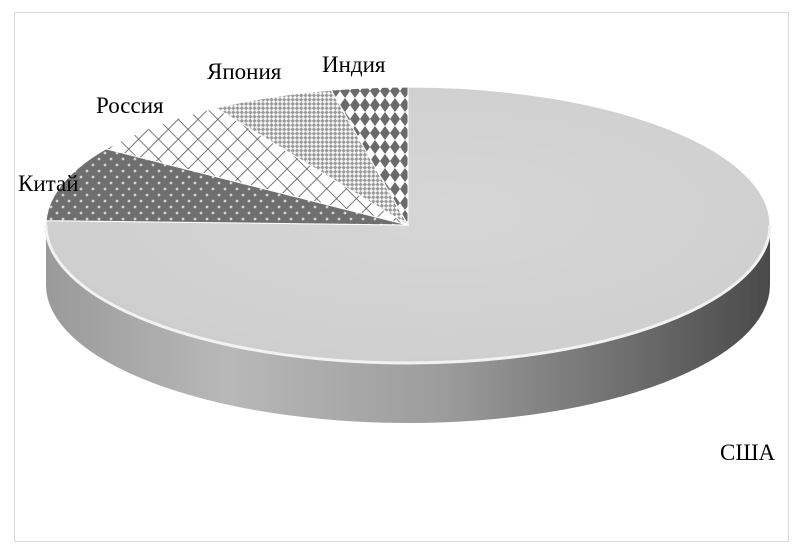  I want to click on slice-label-1: Китай, so click(48, 183).